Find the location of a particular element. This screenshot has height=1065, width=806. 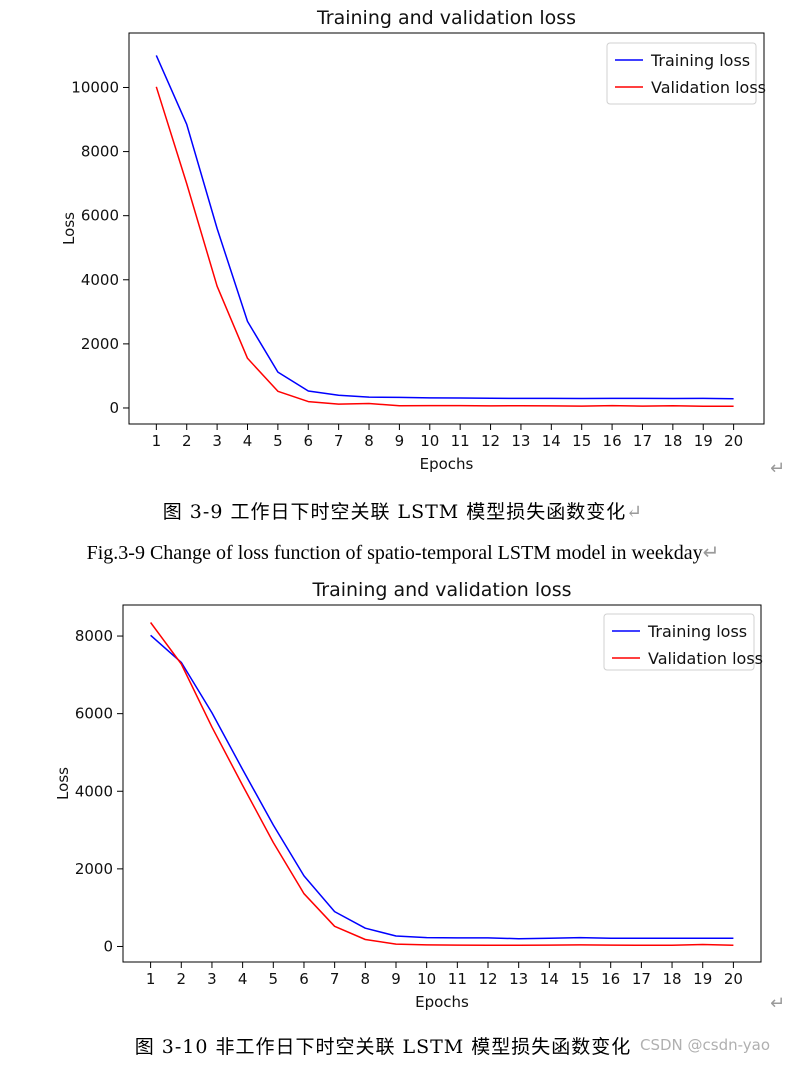

watermark: CSDN @csdn-yao is located at coordinates (705, 1045).